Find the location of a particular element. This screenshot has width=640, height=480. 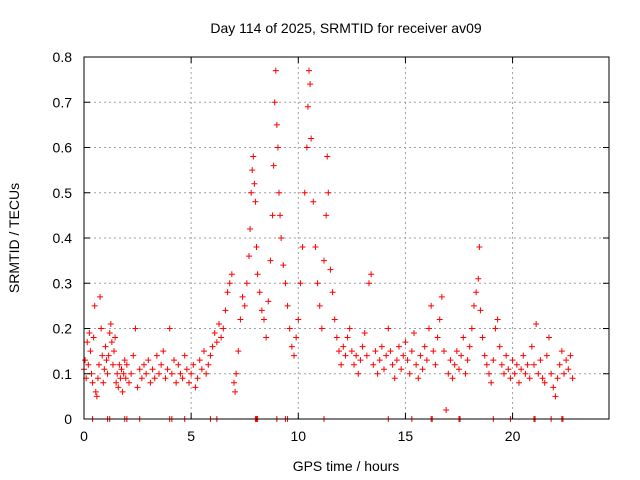

x-tick-label: 10 is located at coordinates (298, 436).